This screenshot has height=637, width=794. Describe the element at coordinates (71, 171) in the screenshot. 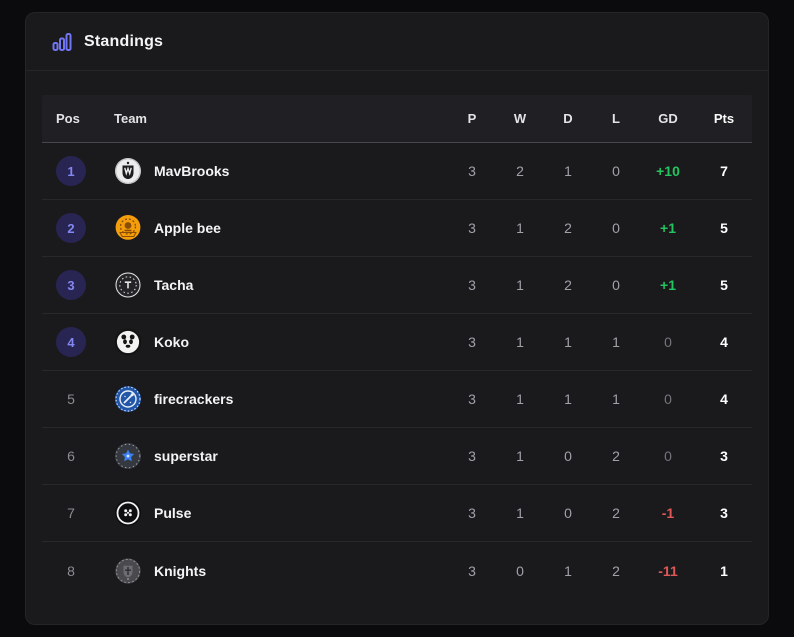

I see `position-badge: 1` at that location.